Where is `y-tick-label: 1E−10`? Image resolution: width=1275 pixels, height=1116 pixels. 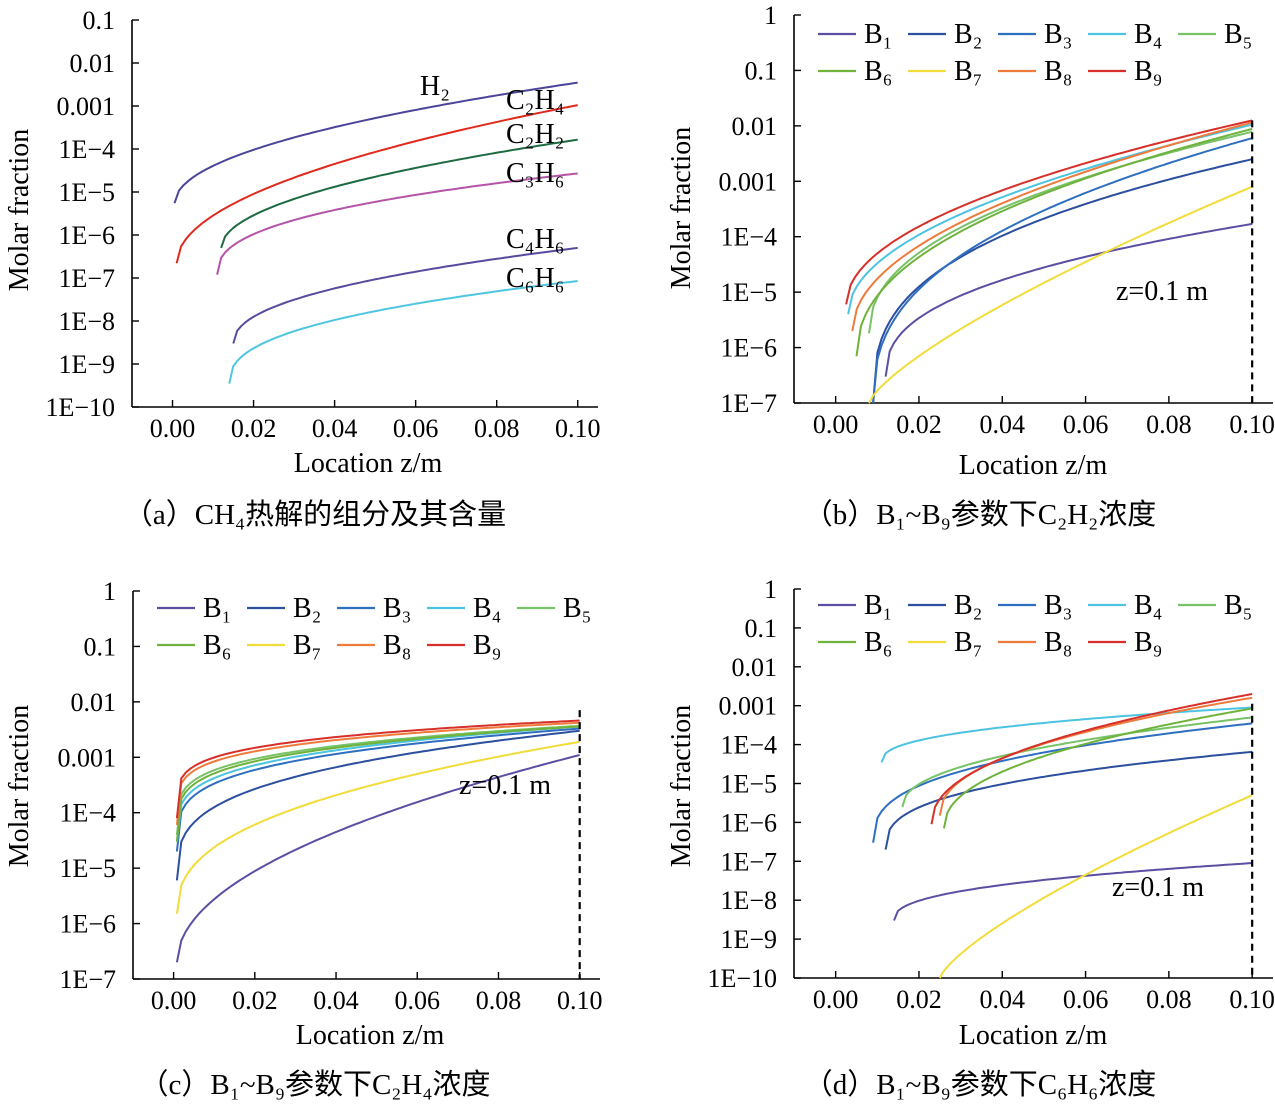
y-tick-label: 1E−10 is located at coordinates (80, 407).